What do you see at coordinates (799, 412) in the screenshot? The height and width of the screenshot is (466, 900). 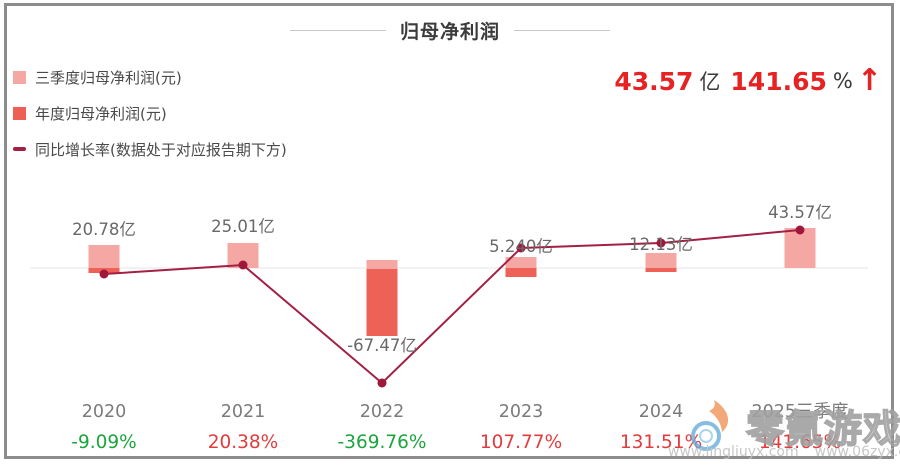 I see `x-axis-label-2025三季度: 2025三季度` at bounding box center [799, 412].